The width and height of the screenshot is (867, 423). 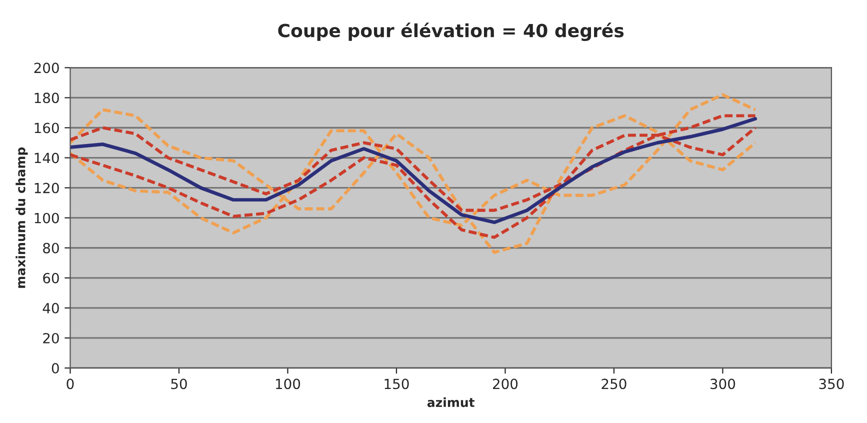 What do you see at coordinates (46, 98) in the screenshot?
I see `y-tick-label: 180` at bounding box center [46, 98].